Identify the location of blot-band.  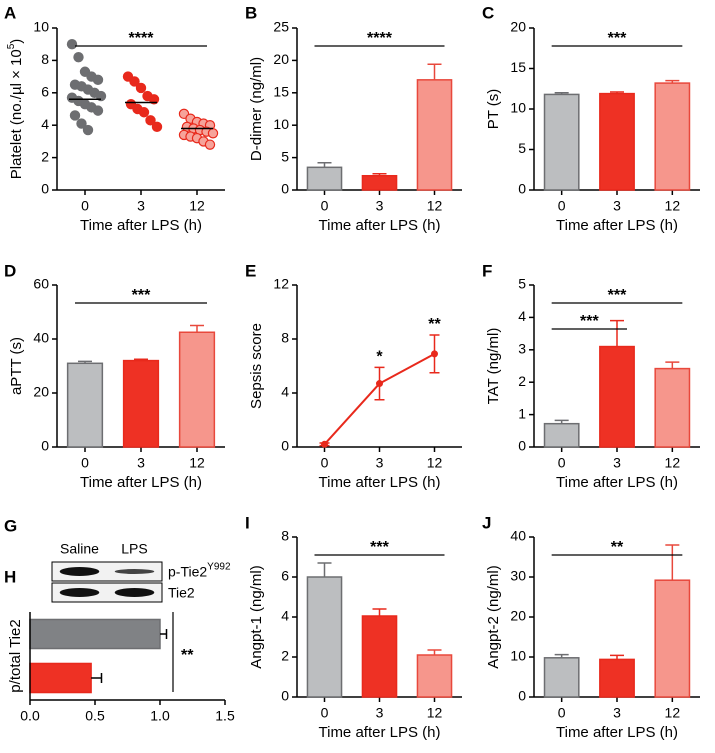
(79, 571).